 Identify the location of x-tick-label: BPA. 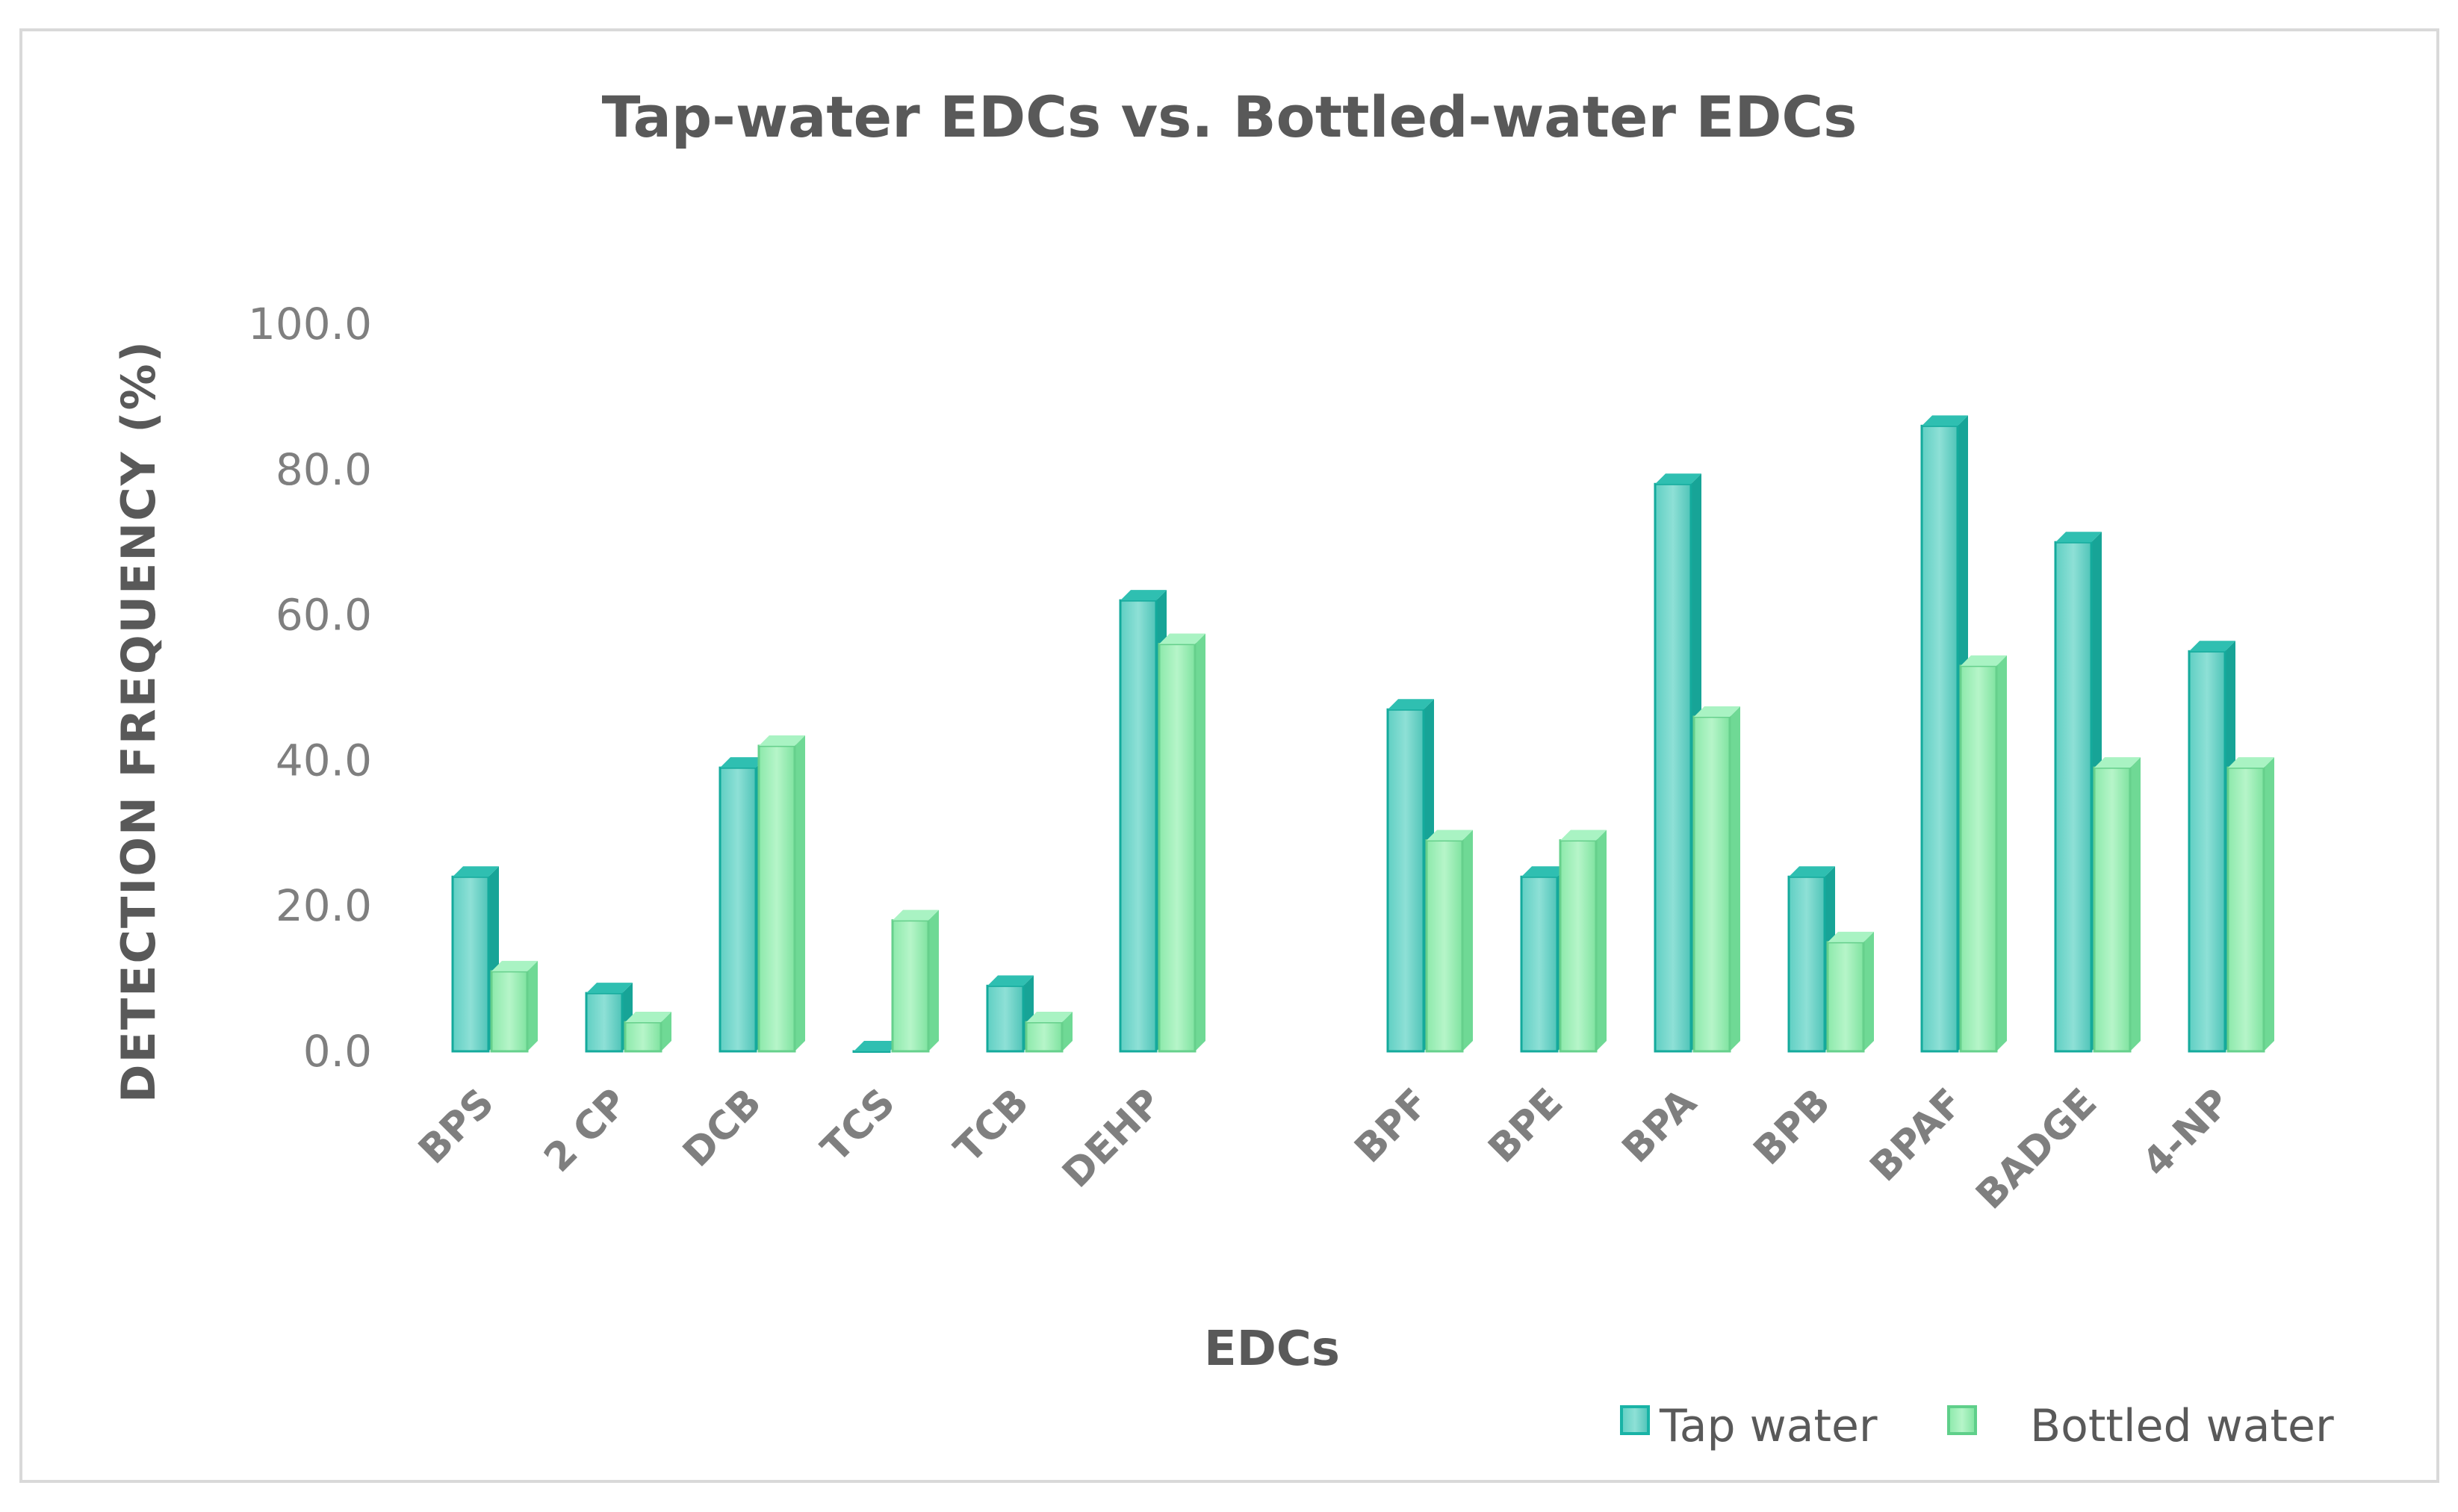
(1660, 1126).